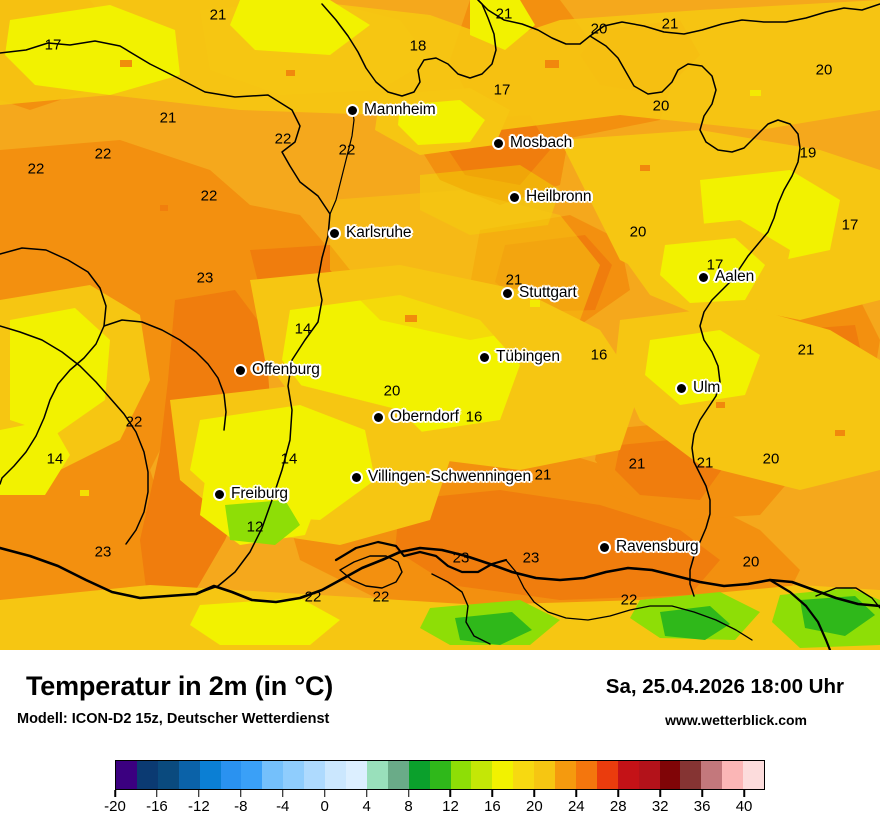 The width and height of the screenshot is (880, 830). I want to click on city-label: Villingen-Schwenningen, so click(449, 476).